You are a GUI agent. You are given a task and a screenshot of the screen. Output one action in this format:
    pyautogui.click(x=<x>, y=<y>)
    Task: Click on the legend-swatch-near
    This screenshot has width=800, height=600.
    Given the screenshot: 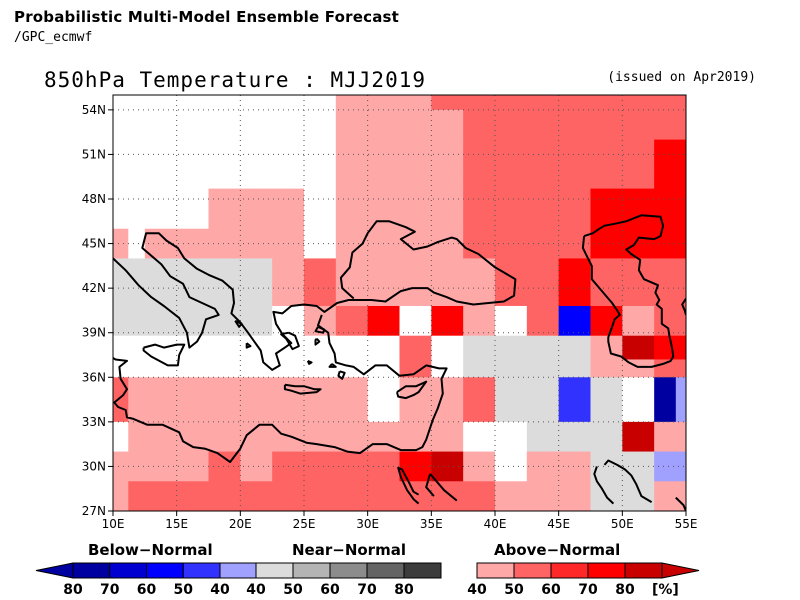 What is the action you would take?
    pyautogui.click(x=385, y=570)
    